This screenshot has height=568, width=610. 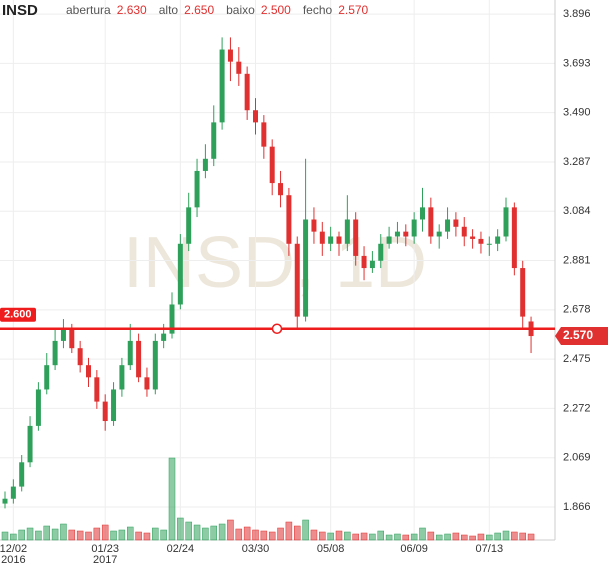 What do you see at coordinates (353, 10) in the screenshot?
I see `header-value: 2.570` at bounding box center [353, 10].